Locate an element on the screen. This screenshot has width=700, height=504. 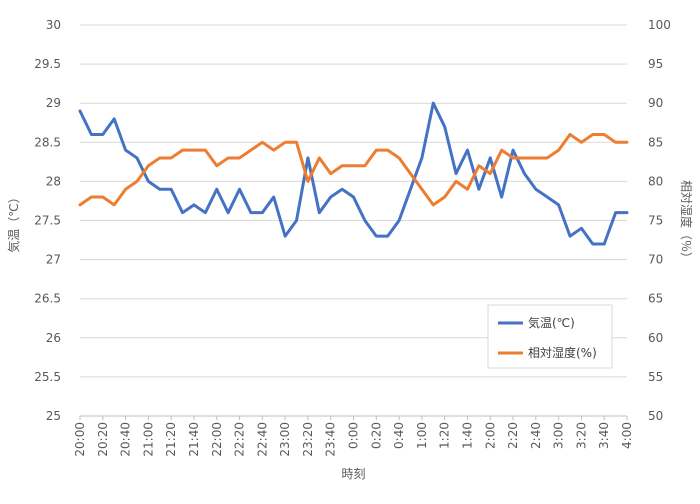
y-left-tick-label: 29.5 is located at coordinates (47, 64).